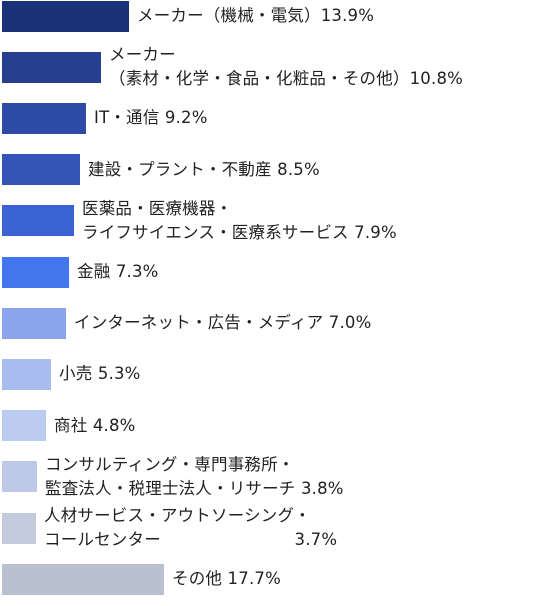  What do you see at coordinates (286, 78) in the screenshot?
I see `bar-label-line: （素材・化学・食品・化粧品・その他）10.8%` at bounding box center [286, 78].